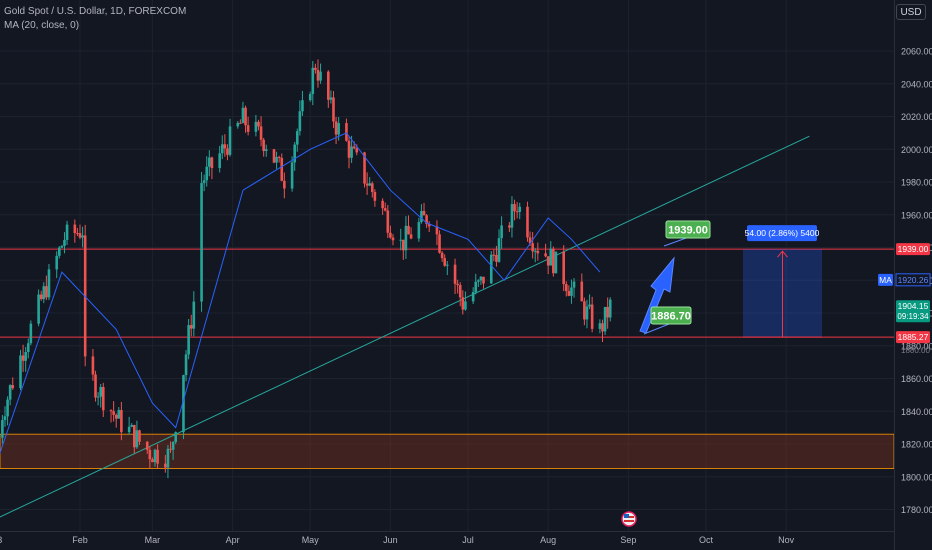  I want to click on ma-price-tag-bg, so click(913, 279).